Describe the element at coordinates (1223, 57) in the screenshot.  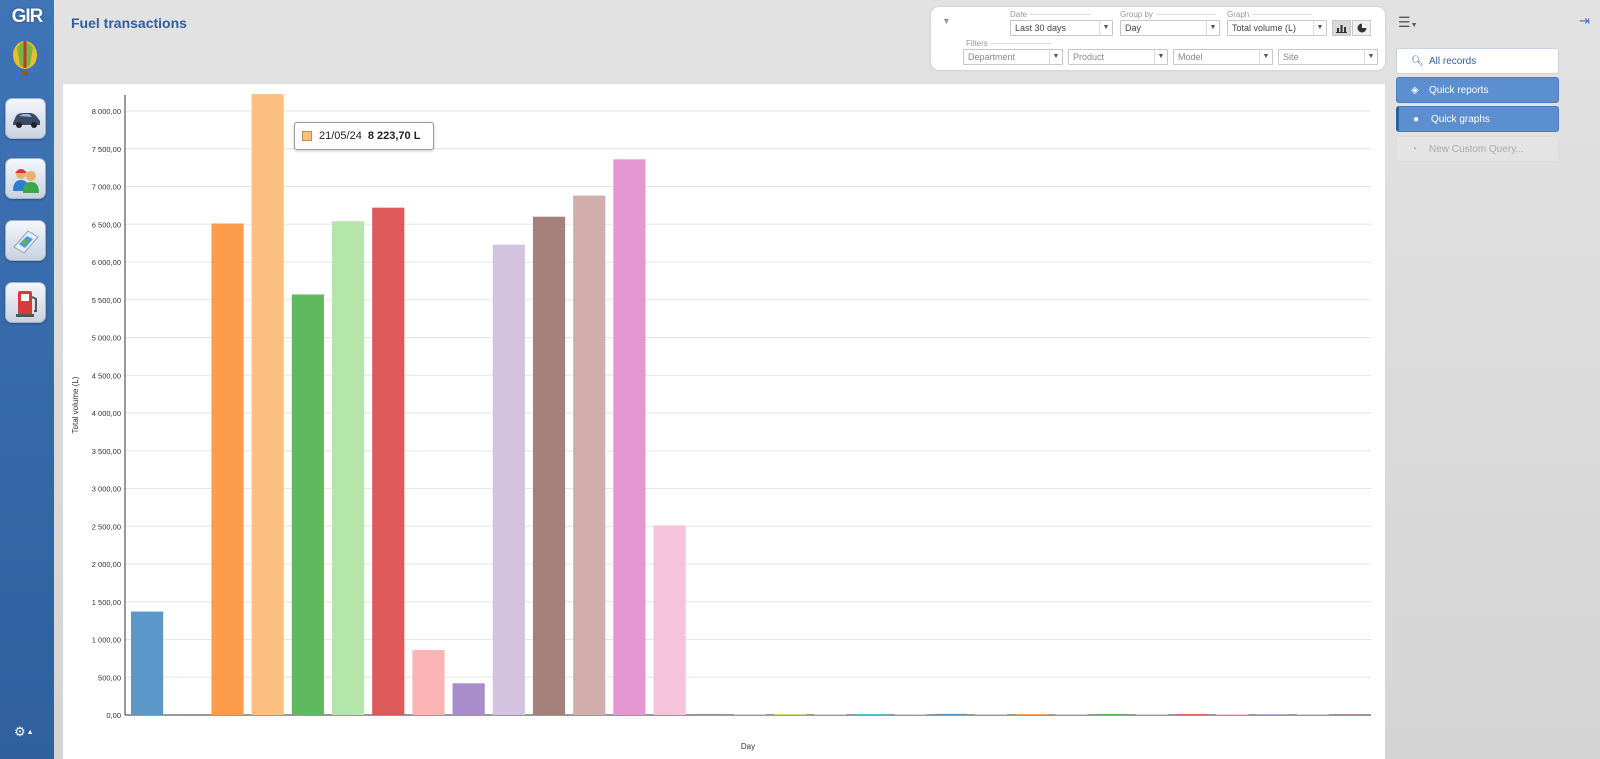
I see `model-select: Model ▼` at that location.